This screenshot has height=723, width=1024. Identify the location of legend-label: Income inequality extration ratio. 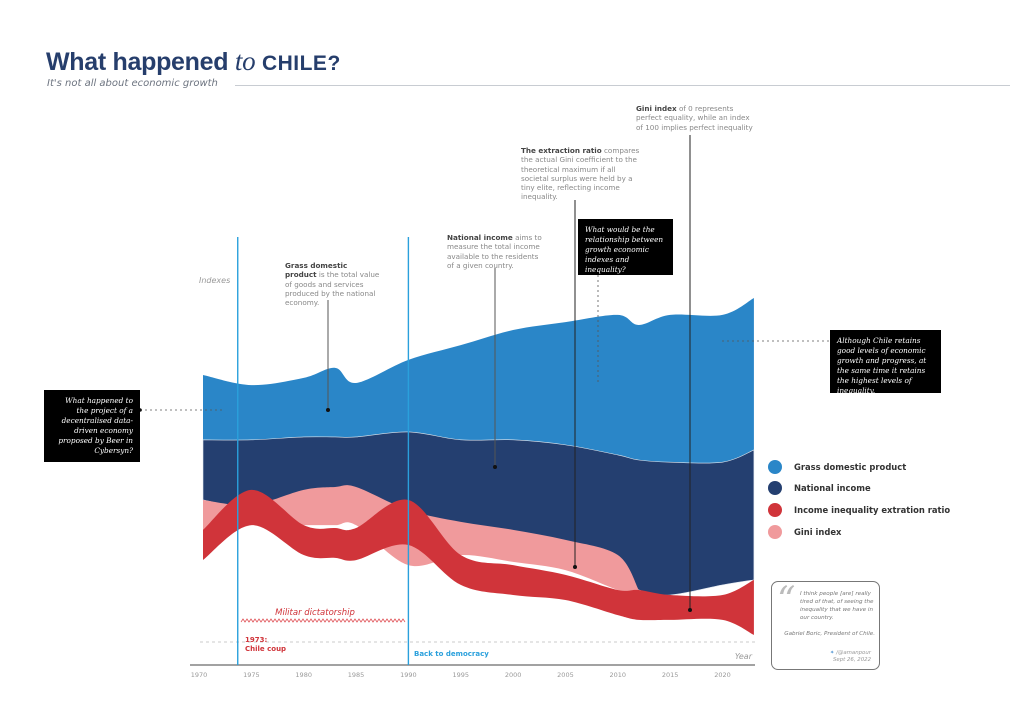
(872, 510).